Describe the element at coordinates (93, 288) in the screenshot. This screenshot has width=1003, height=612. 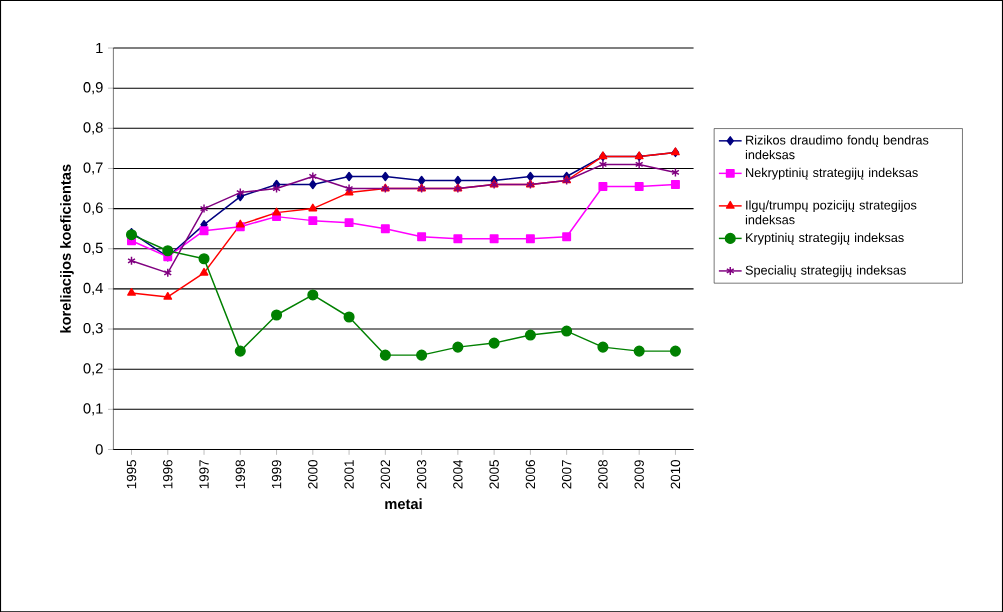
I see `y-tick-label: 0,4` at that location.